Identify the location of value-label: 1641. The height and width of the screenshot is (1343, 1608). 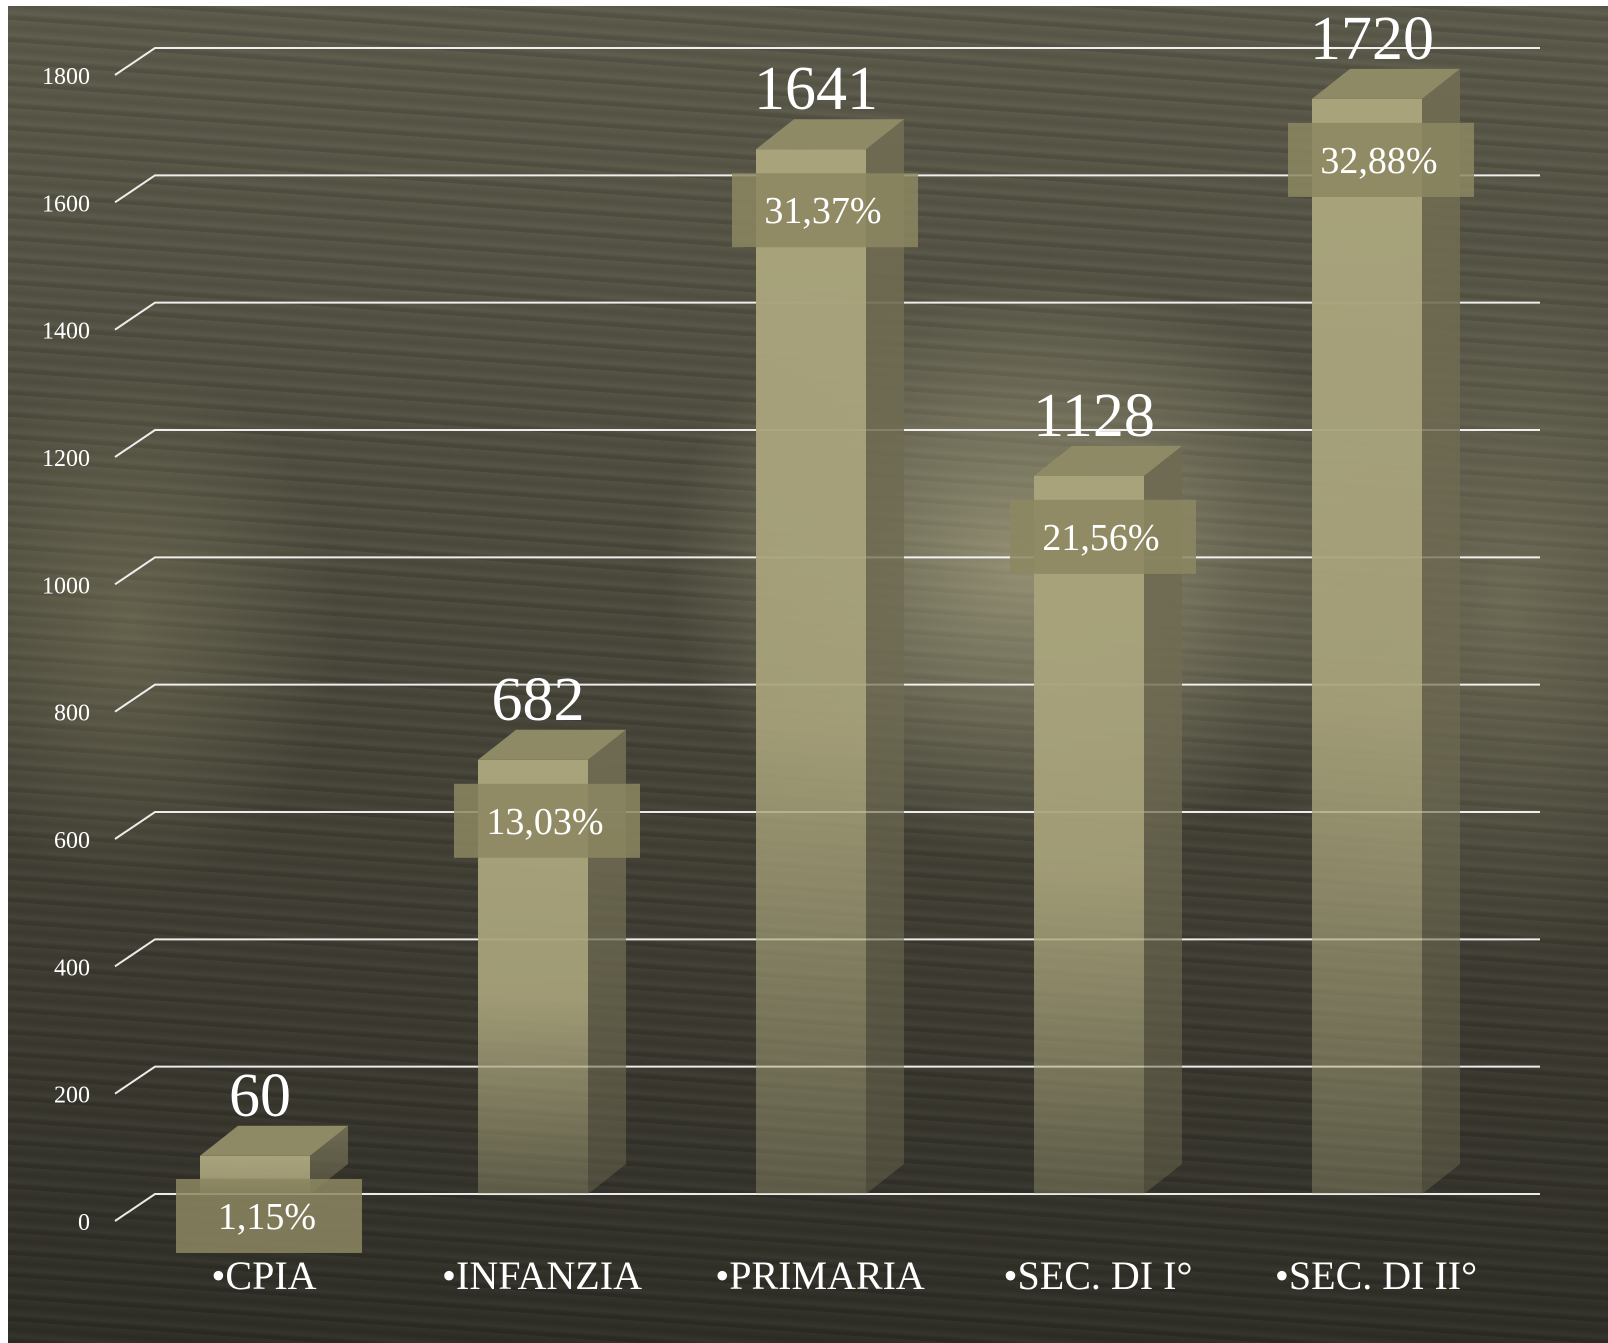
(816, 89).